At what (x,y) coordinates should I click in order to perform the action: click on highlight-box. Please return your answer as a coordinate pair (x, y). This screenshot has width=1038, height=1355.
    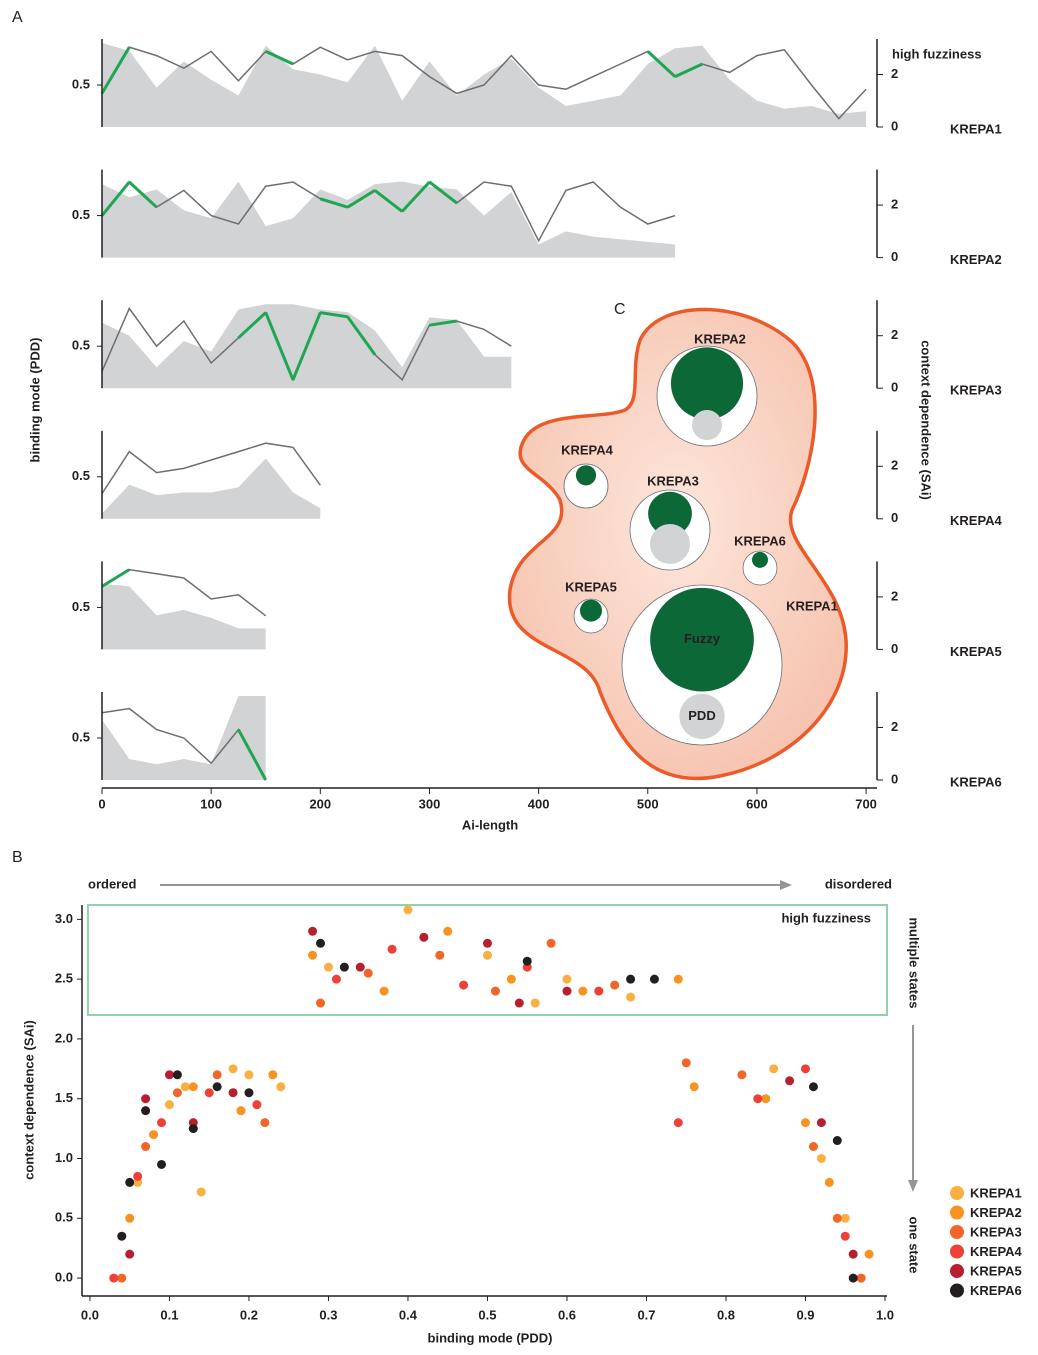
    Looking at the image, I should click on (487, 960).